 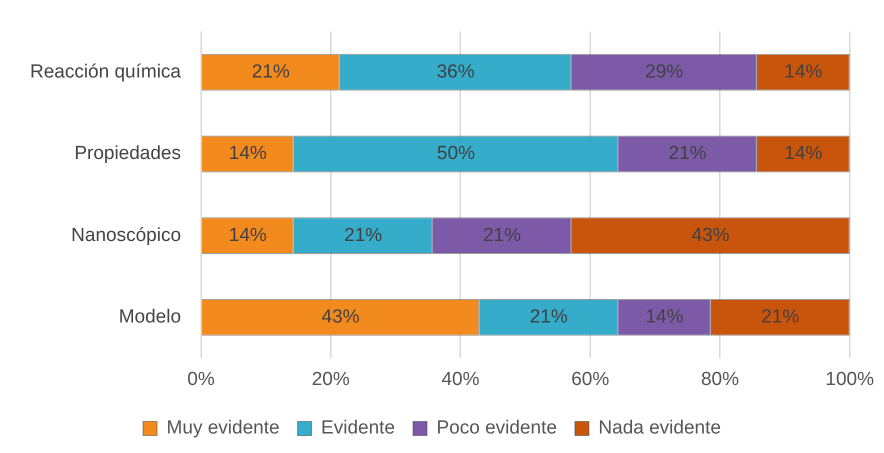 I want to click on x-tick-label: 20%, so click(x=331, y=379).